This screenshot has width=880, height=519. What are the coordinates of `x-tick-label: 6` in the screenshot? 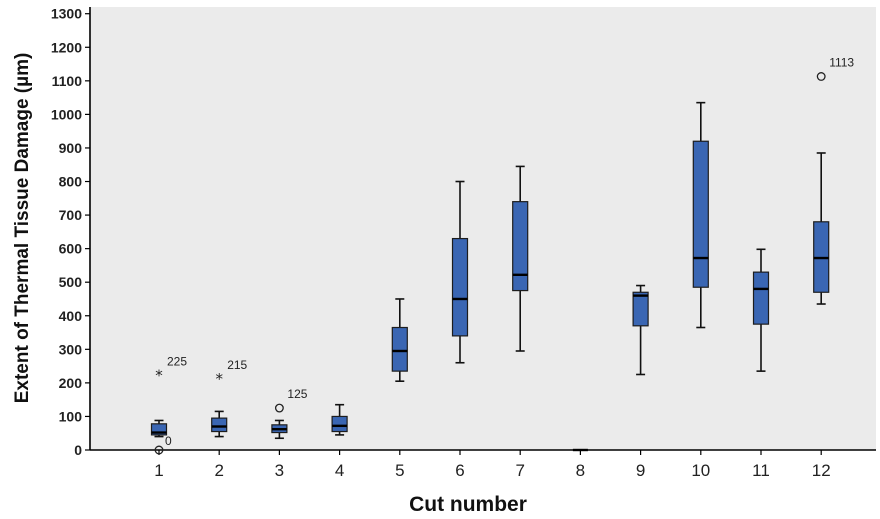 It's located at (459, 470).